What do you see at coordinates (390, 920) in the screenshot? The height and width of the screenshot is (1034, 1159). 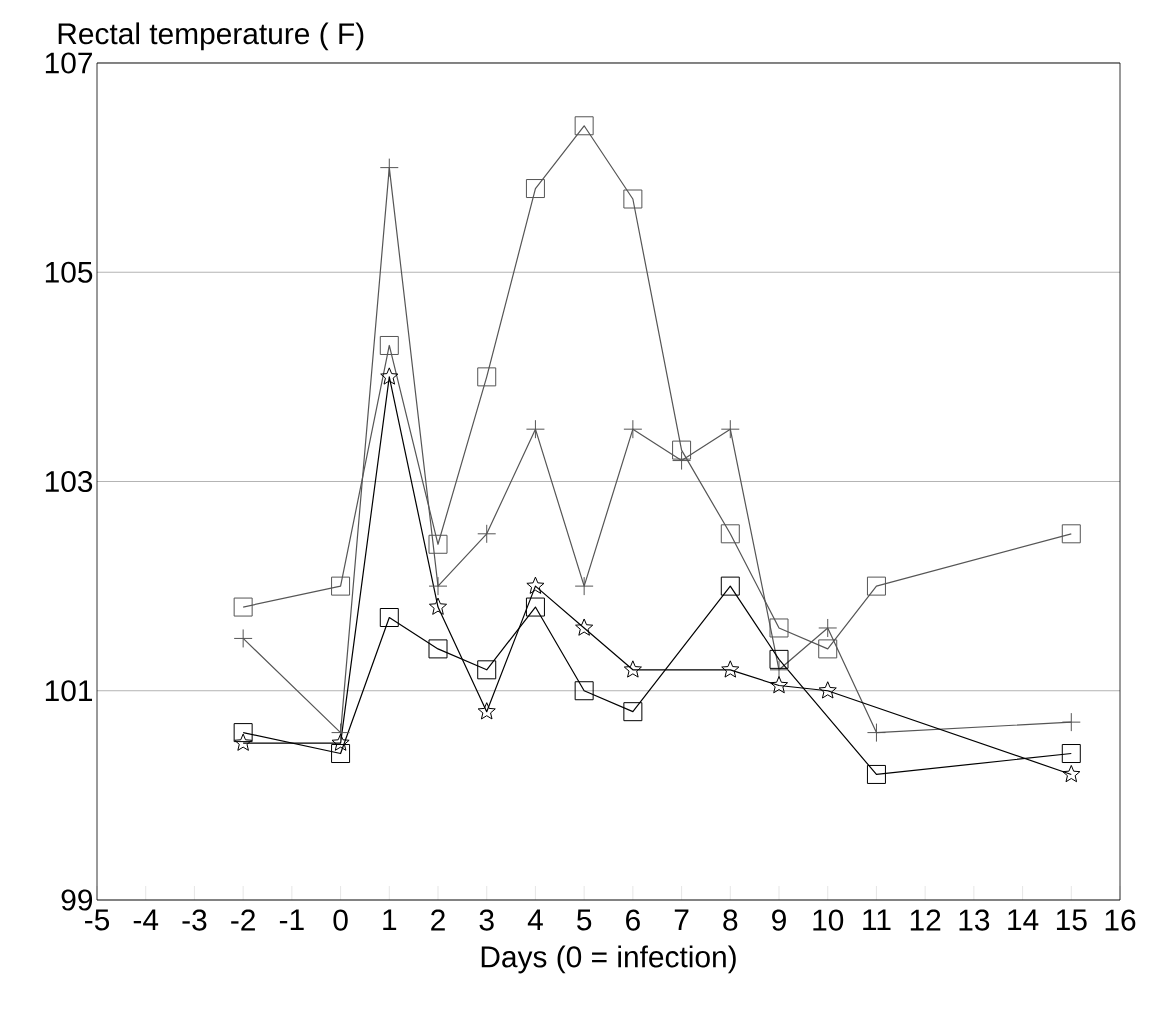 I see `x-tick-label: 1` at bounding box center [390, 920].